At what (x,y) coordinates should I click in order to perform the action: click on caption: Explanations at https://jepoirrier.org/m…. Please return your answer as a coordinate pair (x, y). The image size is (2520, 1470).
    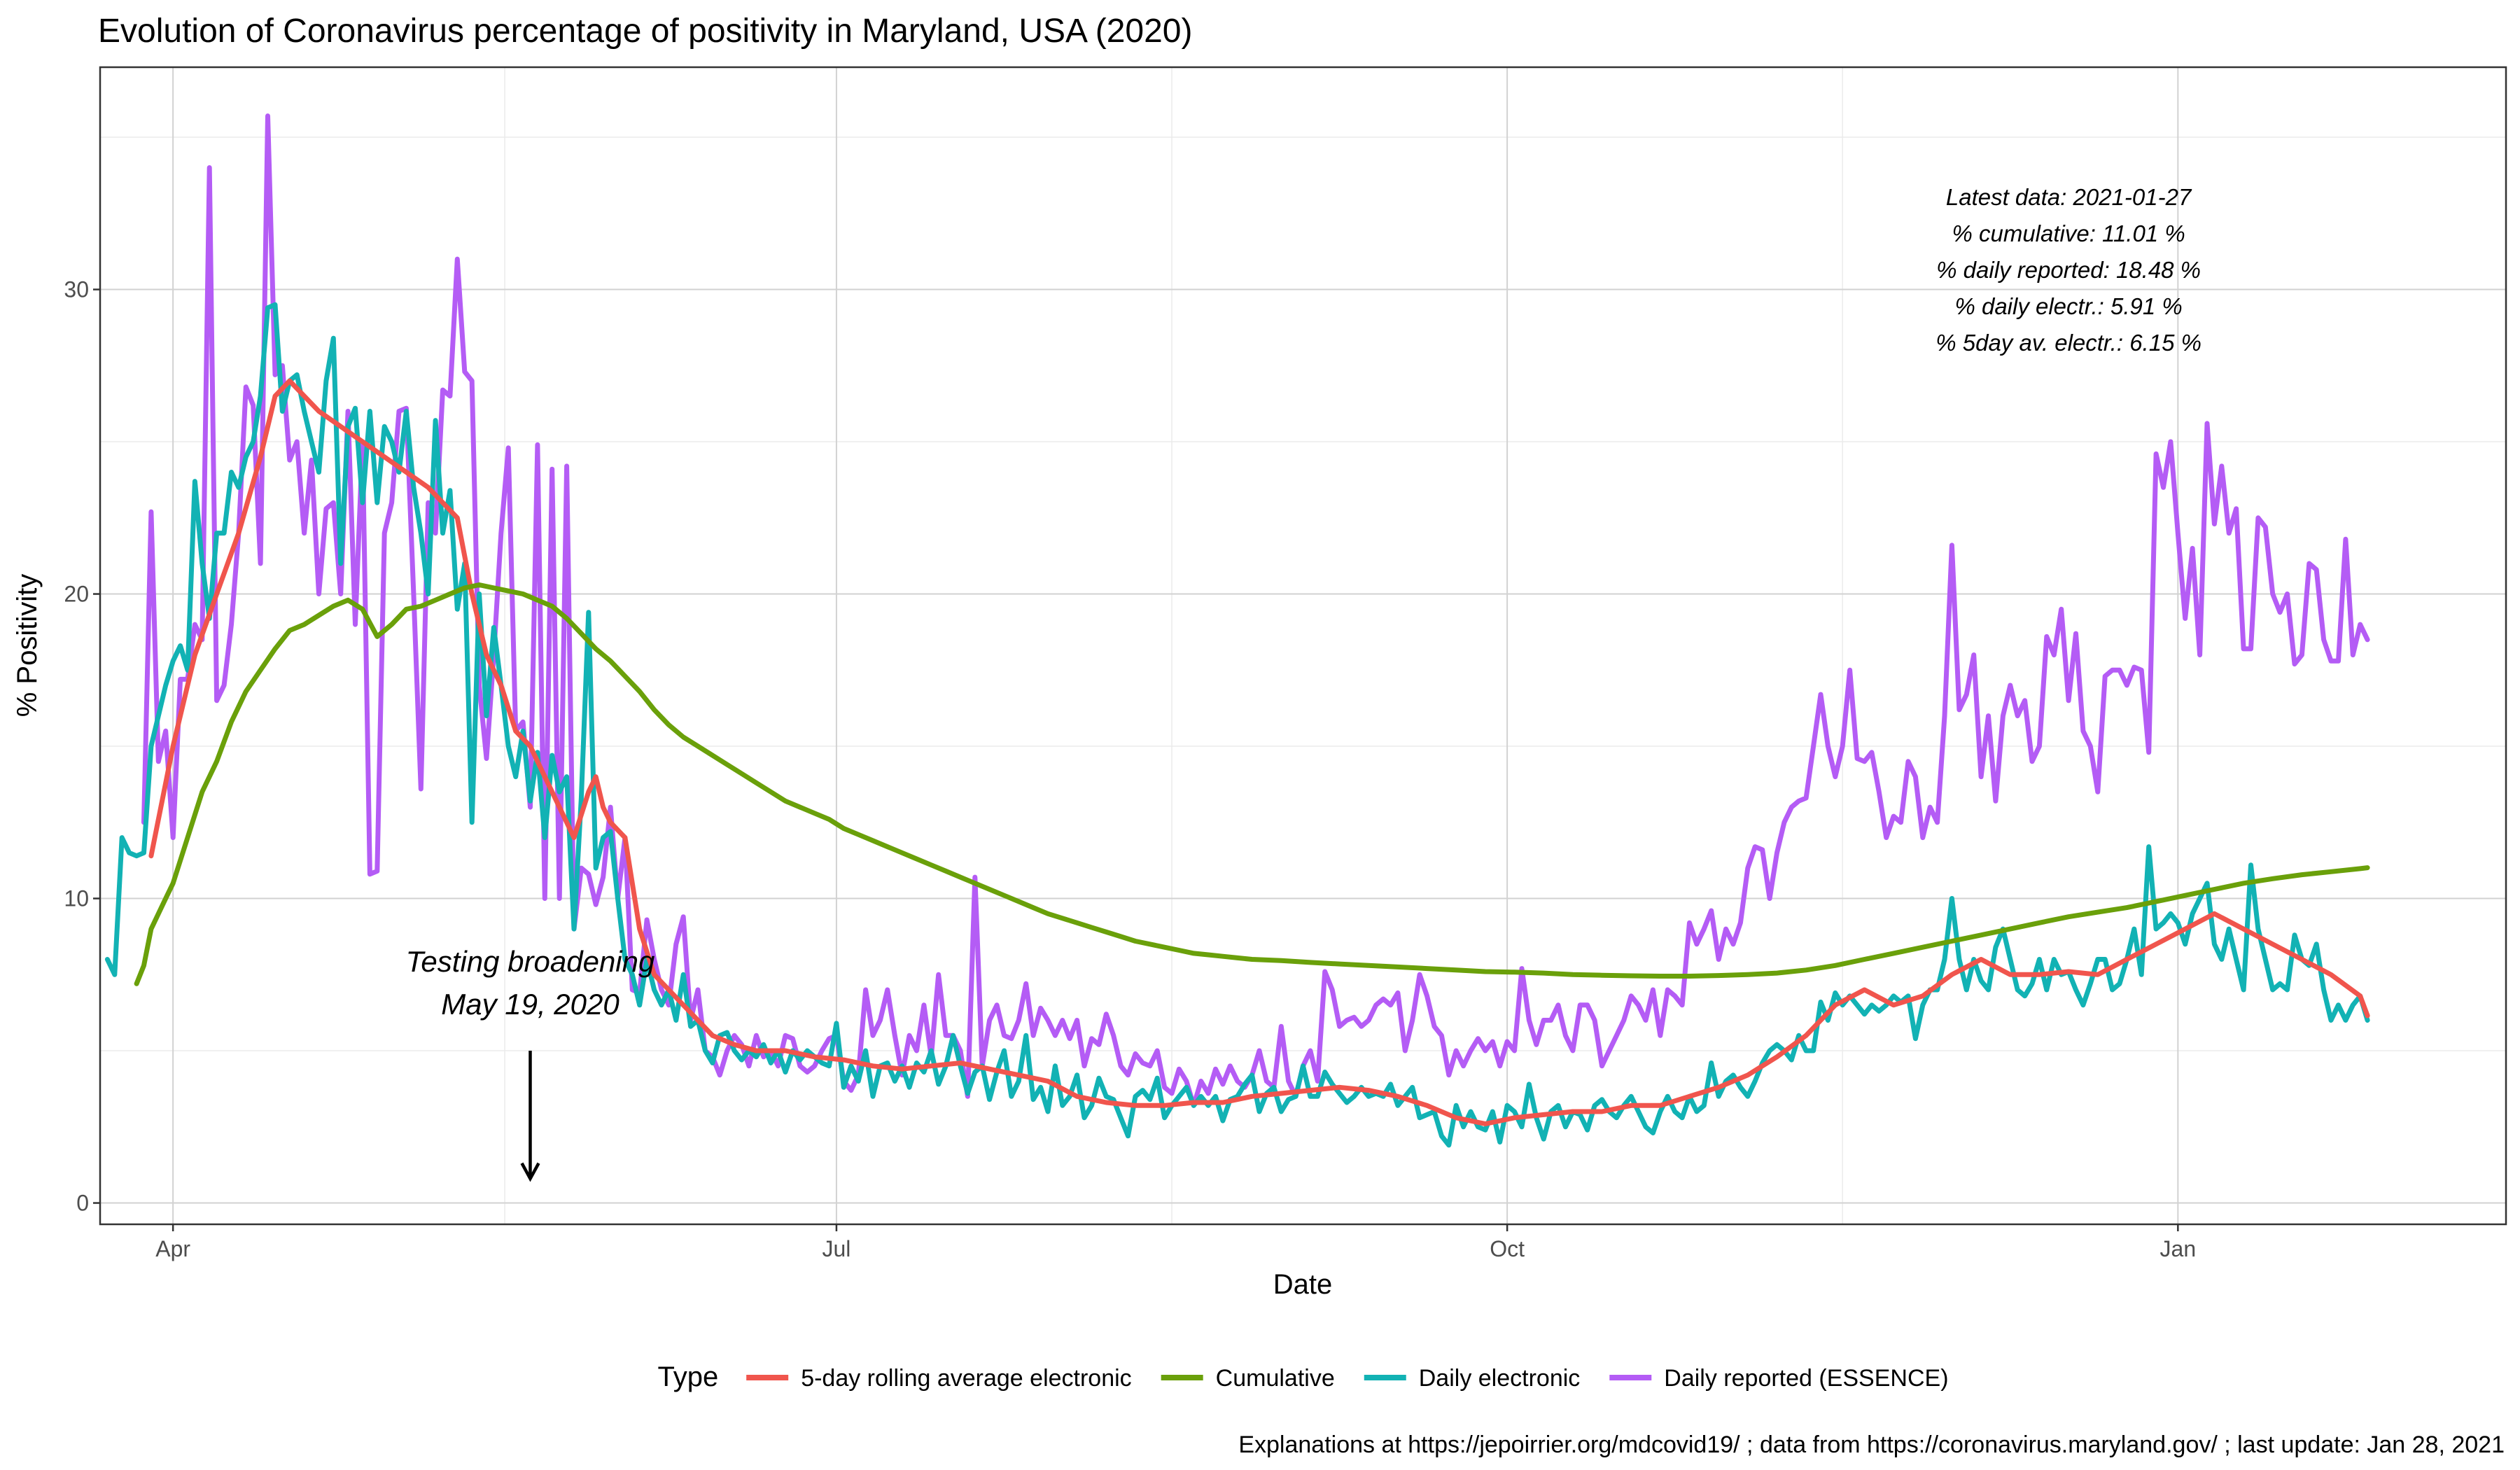
    Looking at the image, I should click on (1871, 1445).